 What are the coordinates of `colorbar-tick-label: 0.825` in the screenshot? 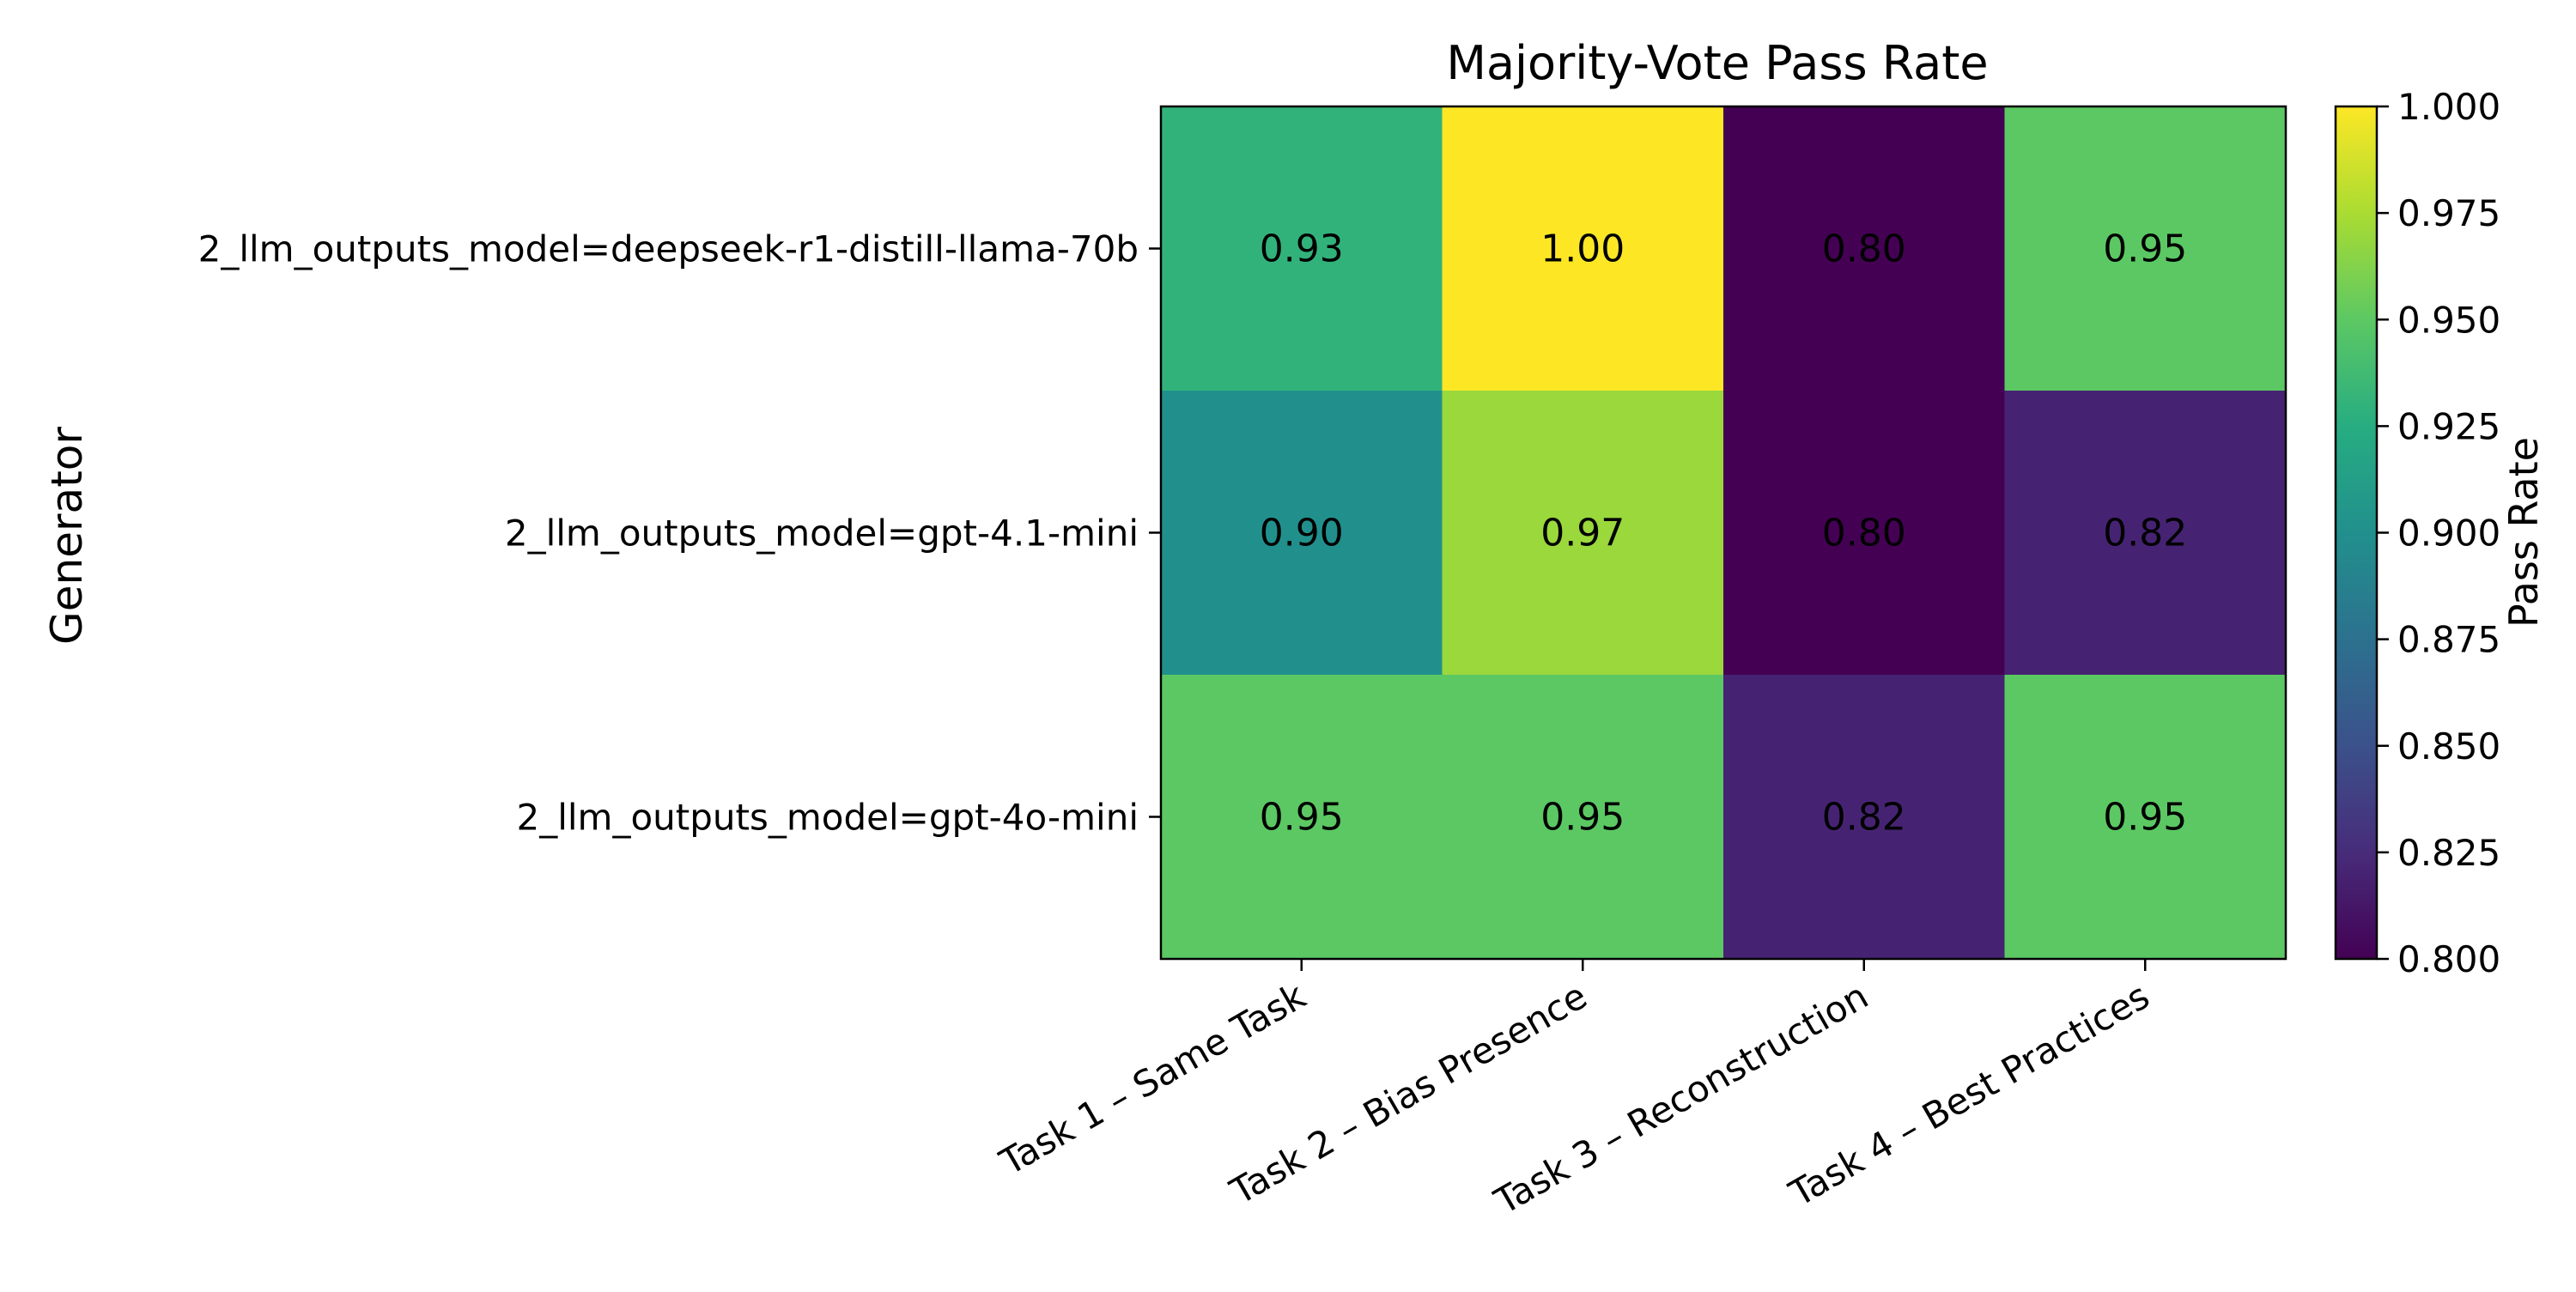 It's located at (2449, 853).